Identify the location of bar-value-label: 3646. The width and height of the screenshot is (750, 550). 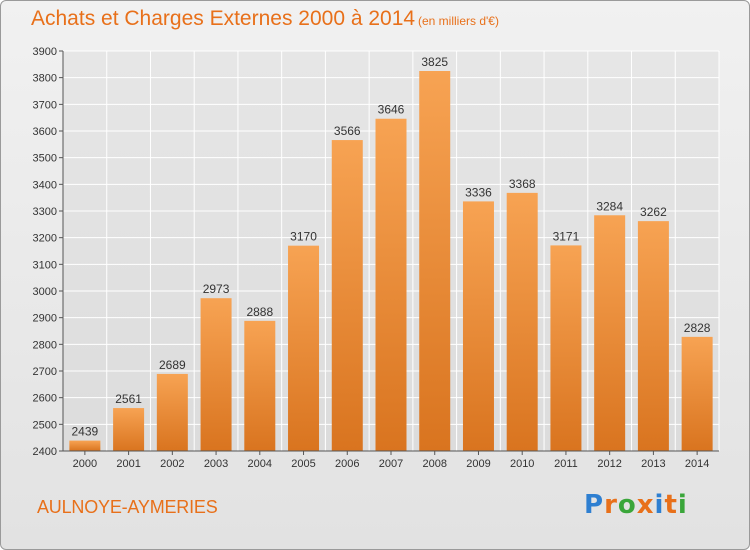
(391, 110).